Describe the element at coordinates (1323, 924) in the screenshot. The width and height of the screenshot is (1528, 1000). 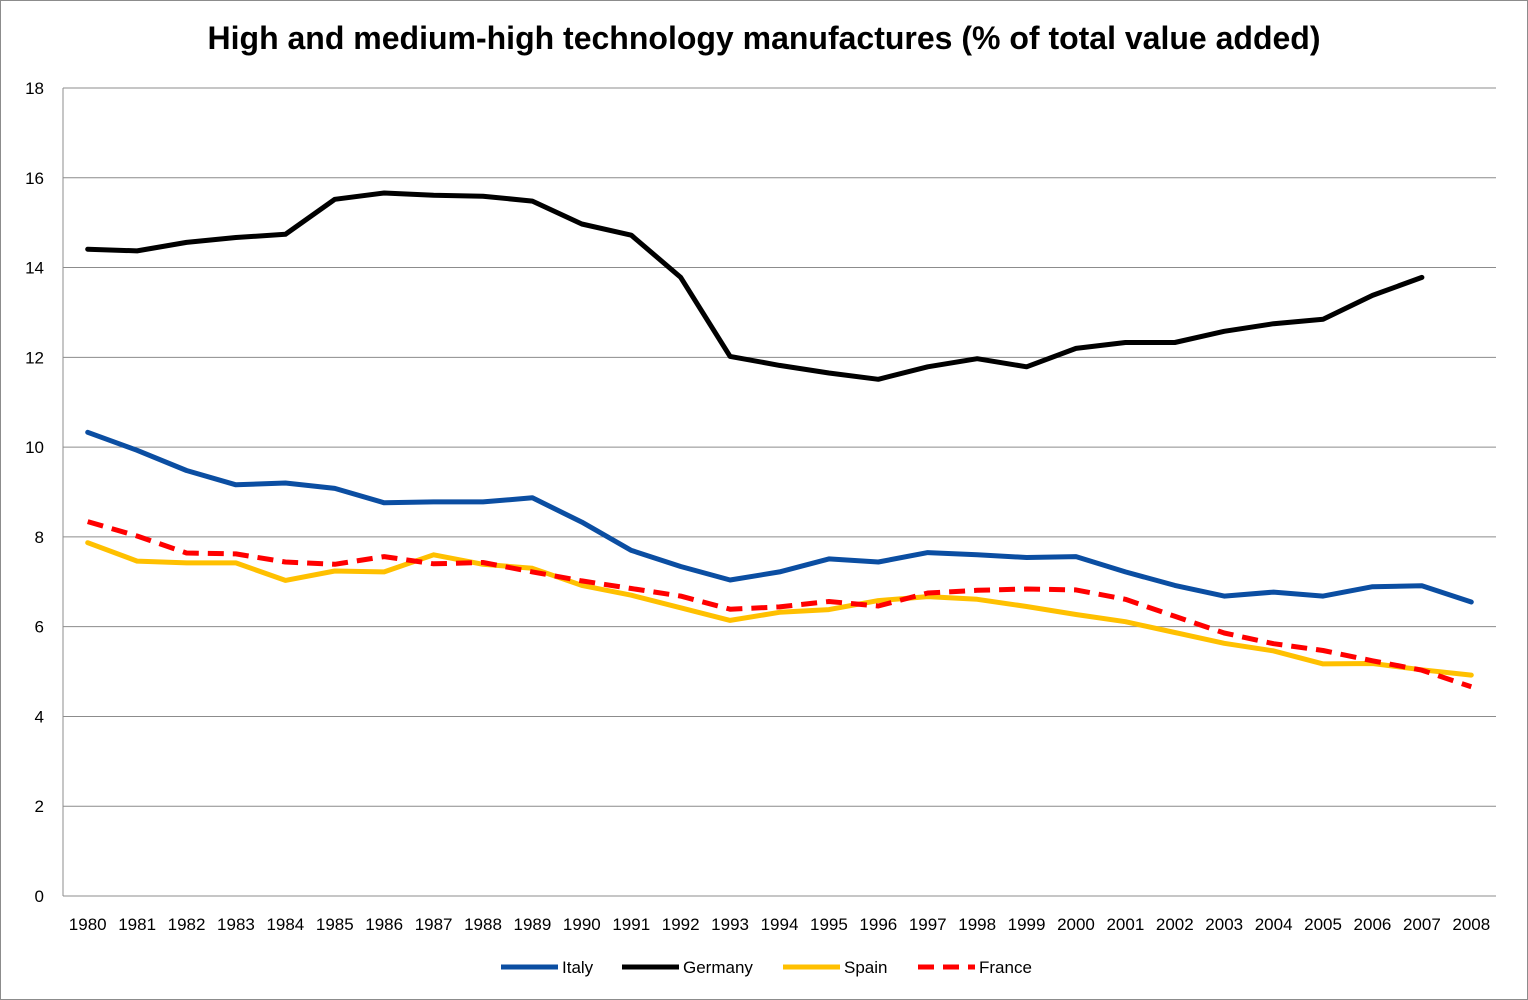
I see `x-tick-label: 2005` at that location.